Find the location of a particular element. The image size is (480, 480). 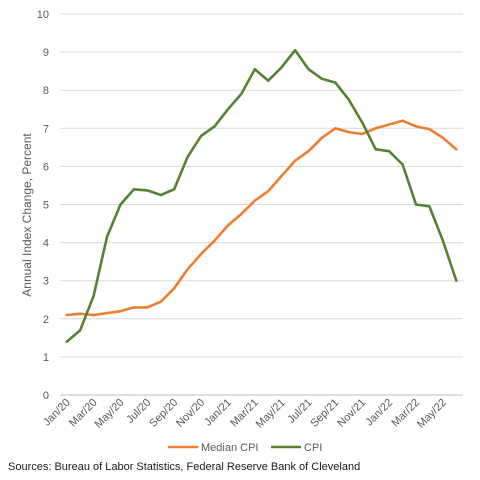

legend: Median CPI CPI is located at coordinates (245, 448).